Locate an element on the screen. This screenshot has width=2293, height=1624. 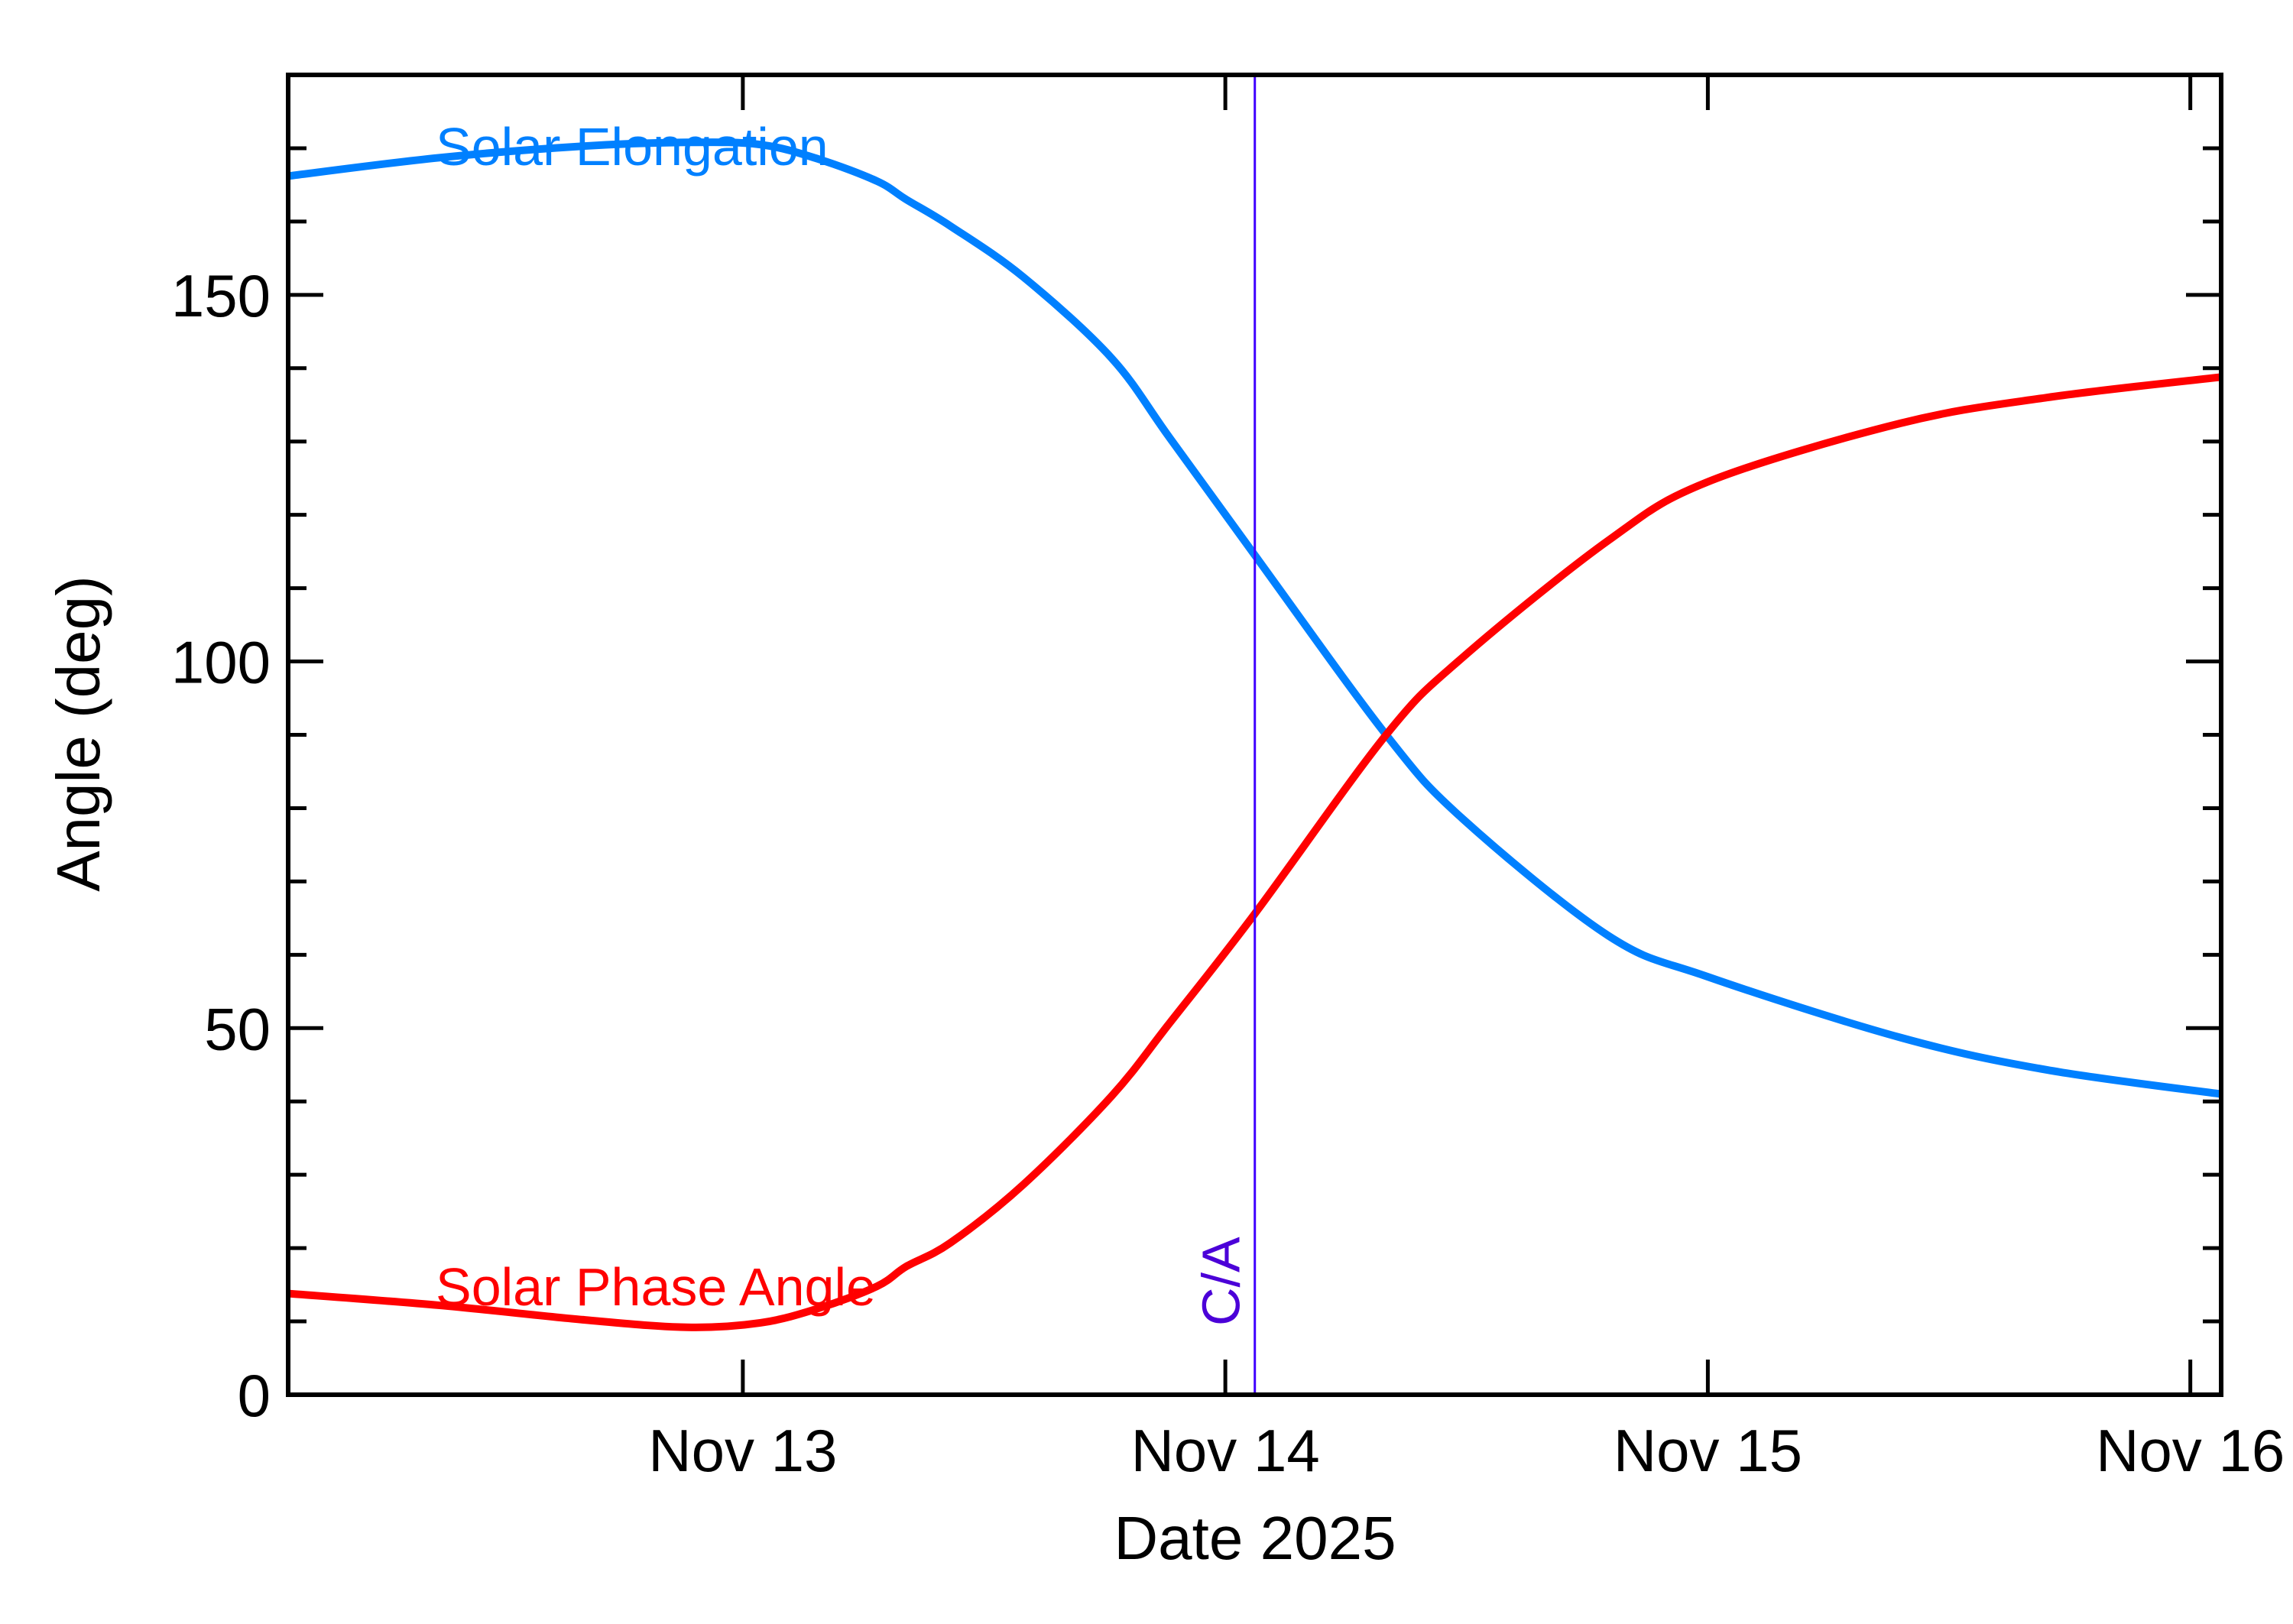
x-tick-labels: Nov 13 Nov 14 Nov 15 Nov 16 is located at coordinates (1466, 1450).